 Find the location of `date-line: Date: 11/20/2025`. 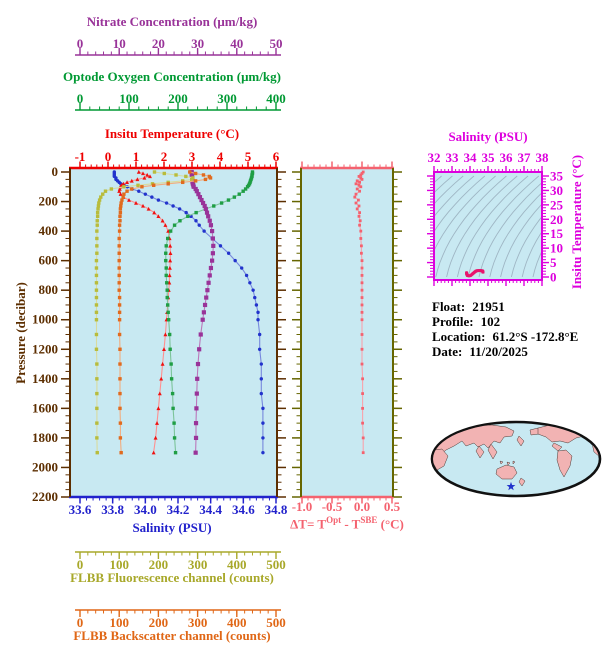

date-line: Date: 11/20/2025 is located at coordinates (505, 351).